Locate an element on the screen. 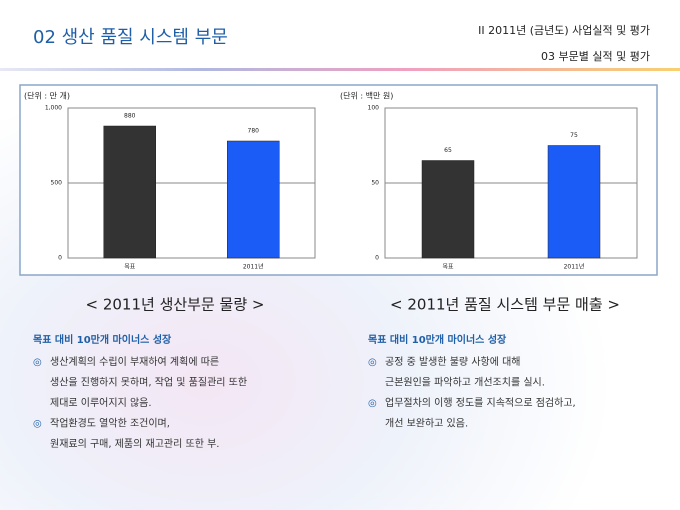 This screenshot has width=680, height=510. bullet-text: 업무절차의 이행 정도를 지속적으로 점검하고, is located at coordinates (480, 402).